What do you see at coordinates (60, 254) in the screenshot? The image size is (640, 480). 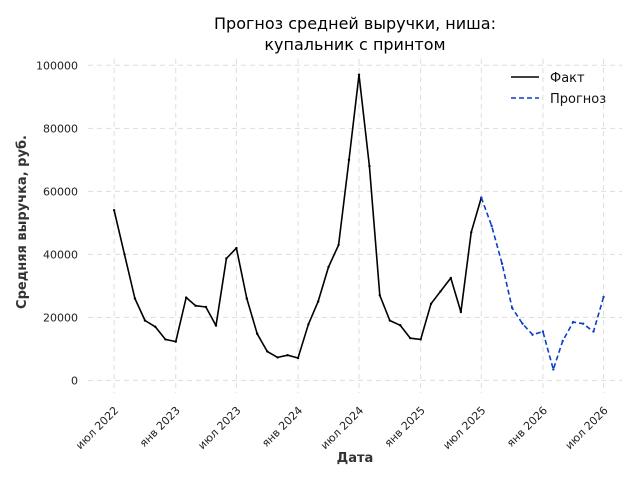 I see `y-tick-label: 40000` at bounding box center [60, 254].